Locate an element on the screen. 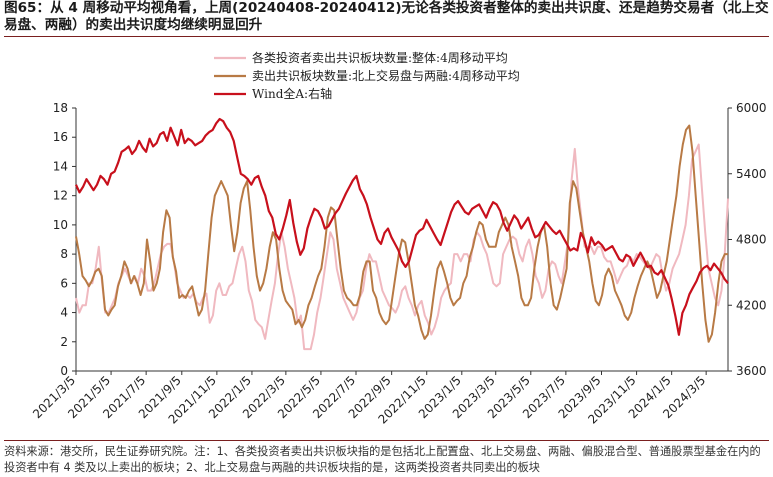 Image resolution: width=773 pixels, height=477 pixels. left-tick-label: 6 is located at coordinates (64, 283).